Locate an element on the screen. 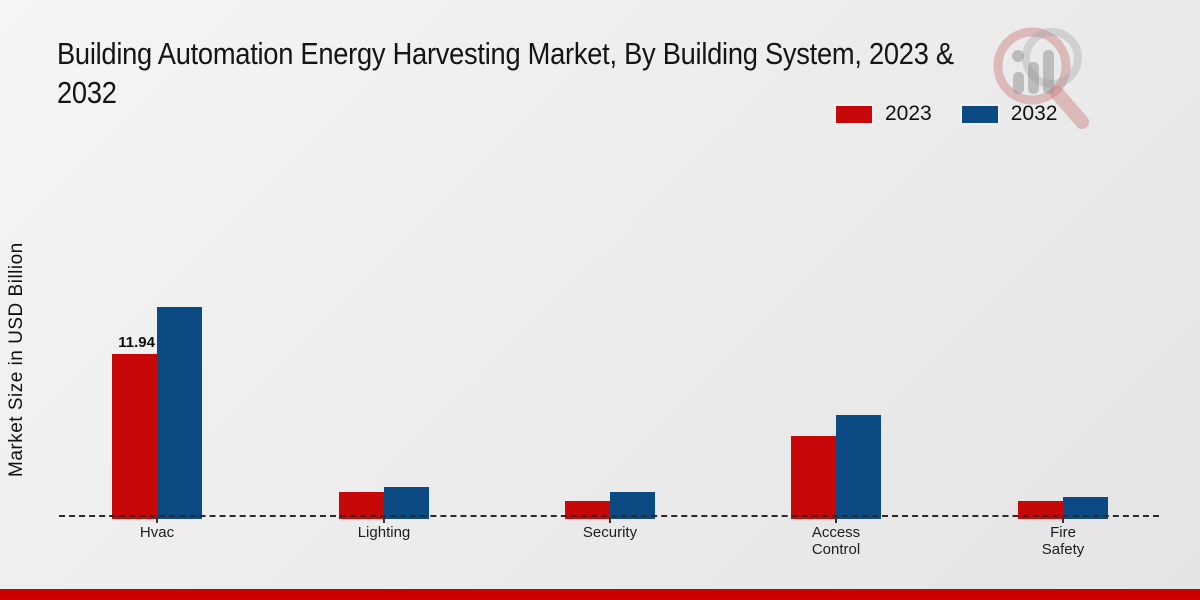 The image size is (1200, 600). bar-2032-access-control is located at coordinates (858, 467).